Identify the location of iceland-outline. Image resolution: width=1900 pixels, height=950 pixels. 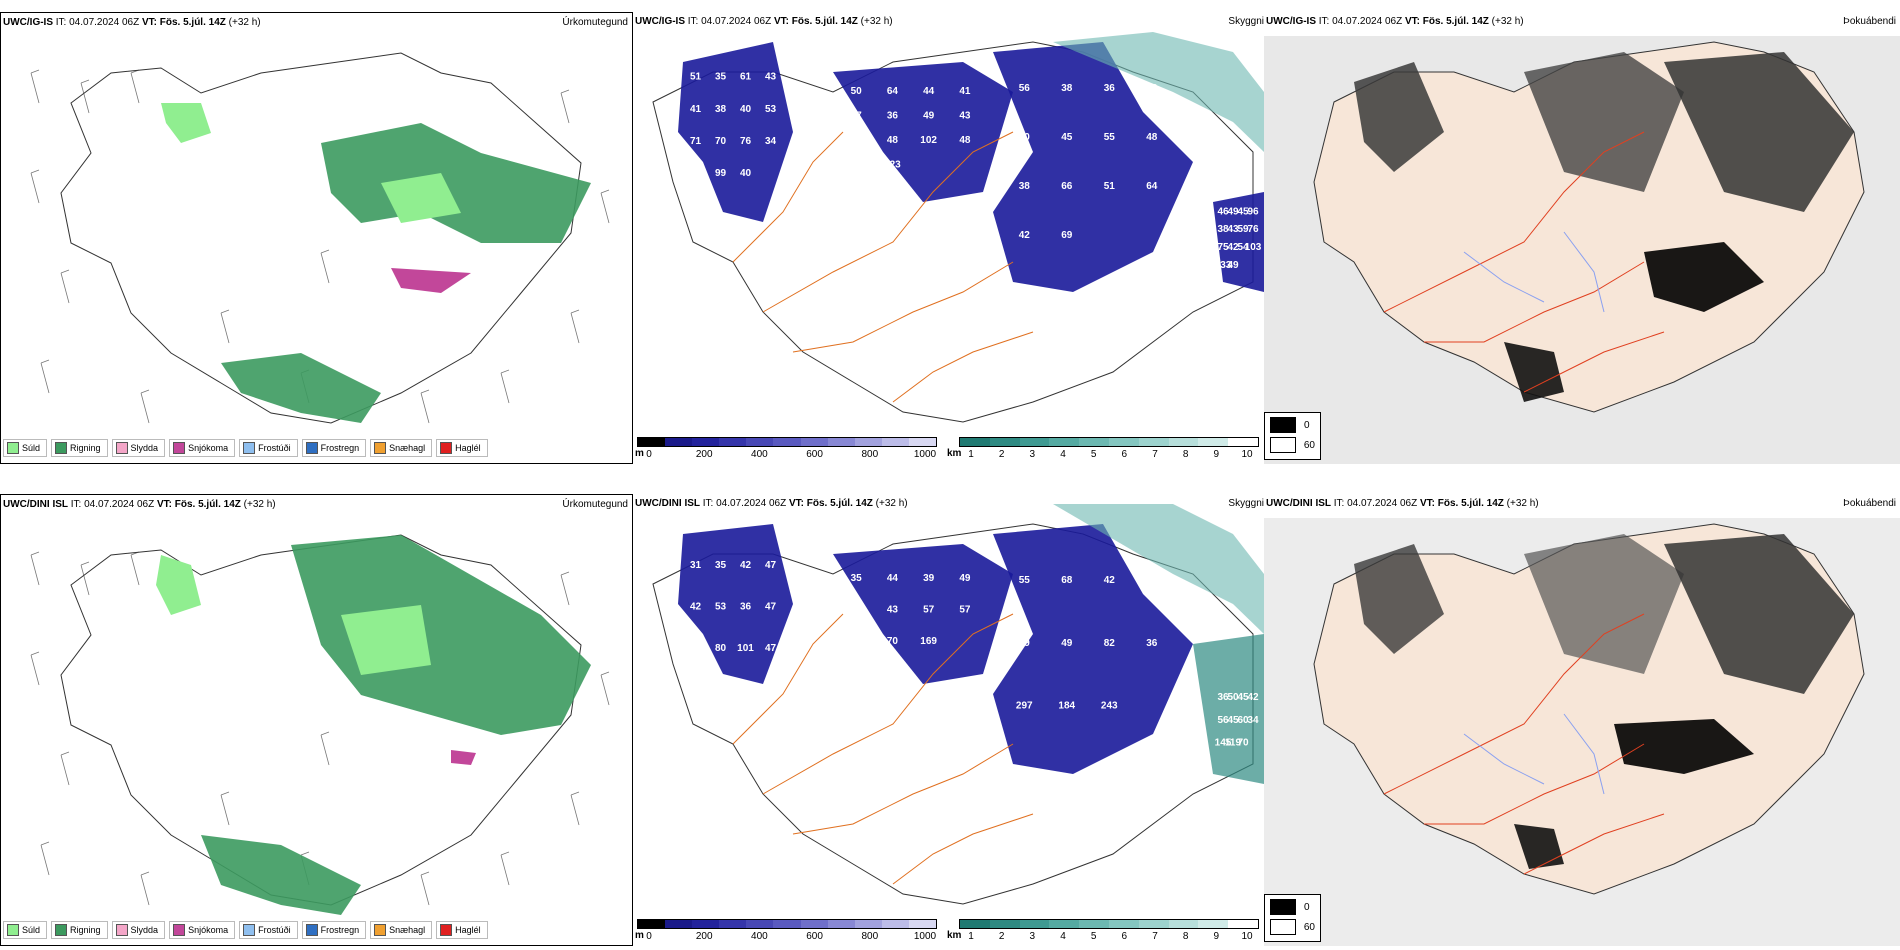
(321, 238).